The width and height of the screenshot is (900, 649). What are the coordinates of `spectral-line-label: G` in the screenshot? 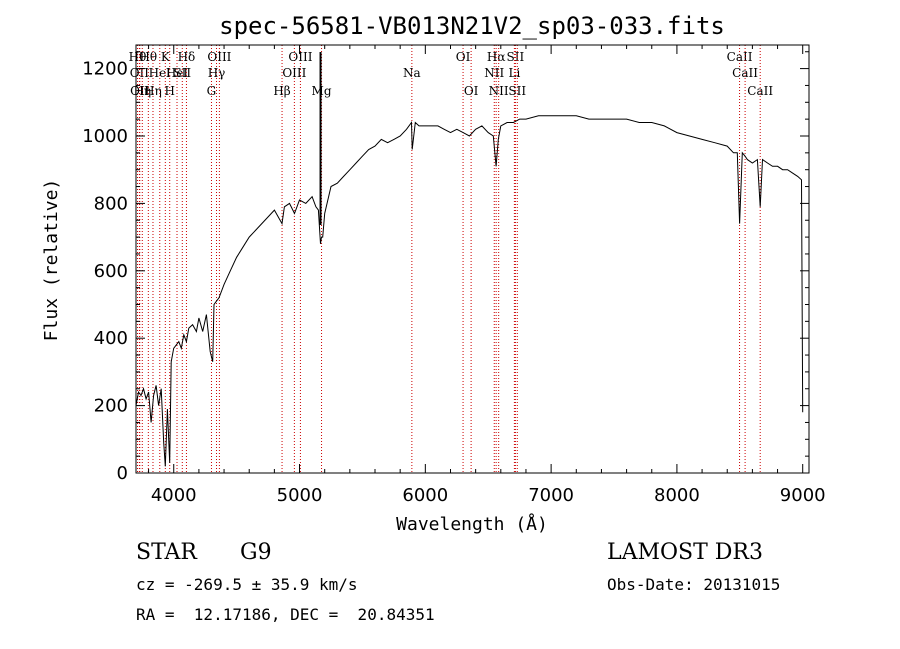 It's located at (212, 91).